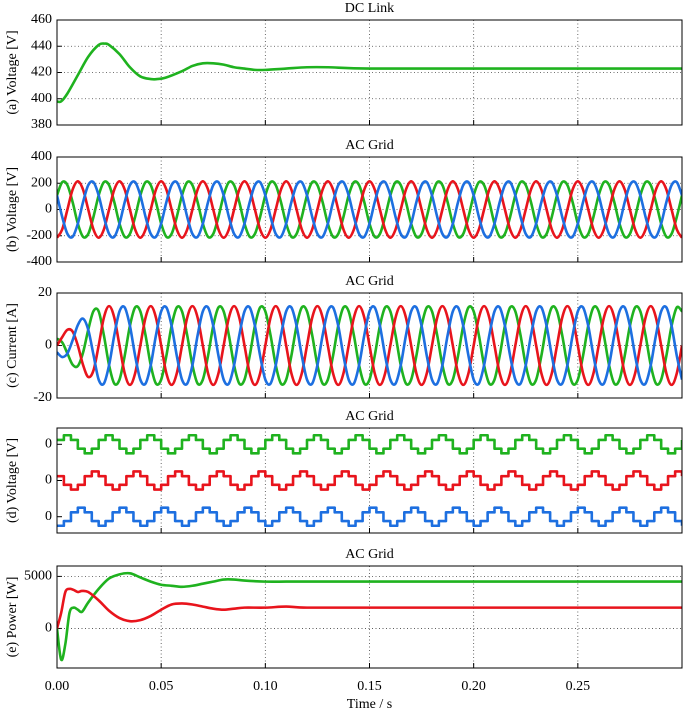  What do you see at coordinates (41, 45) in the screenshot?
I see `y-tick-label: 440` at bounding box center [41, 45].